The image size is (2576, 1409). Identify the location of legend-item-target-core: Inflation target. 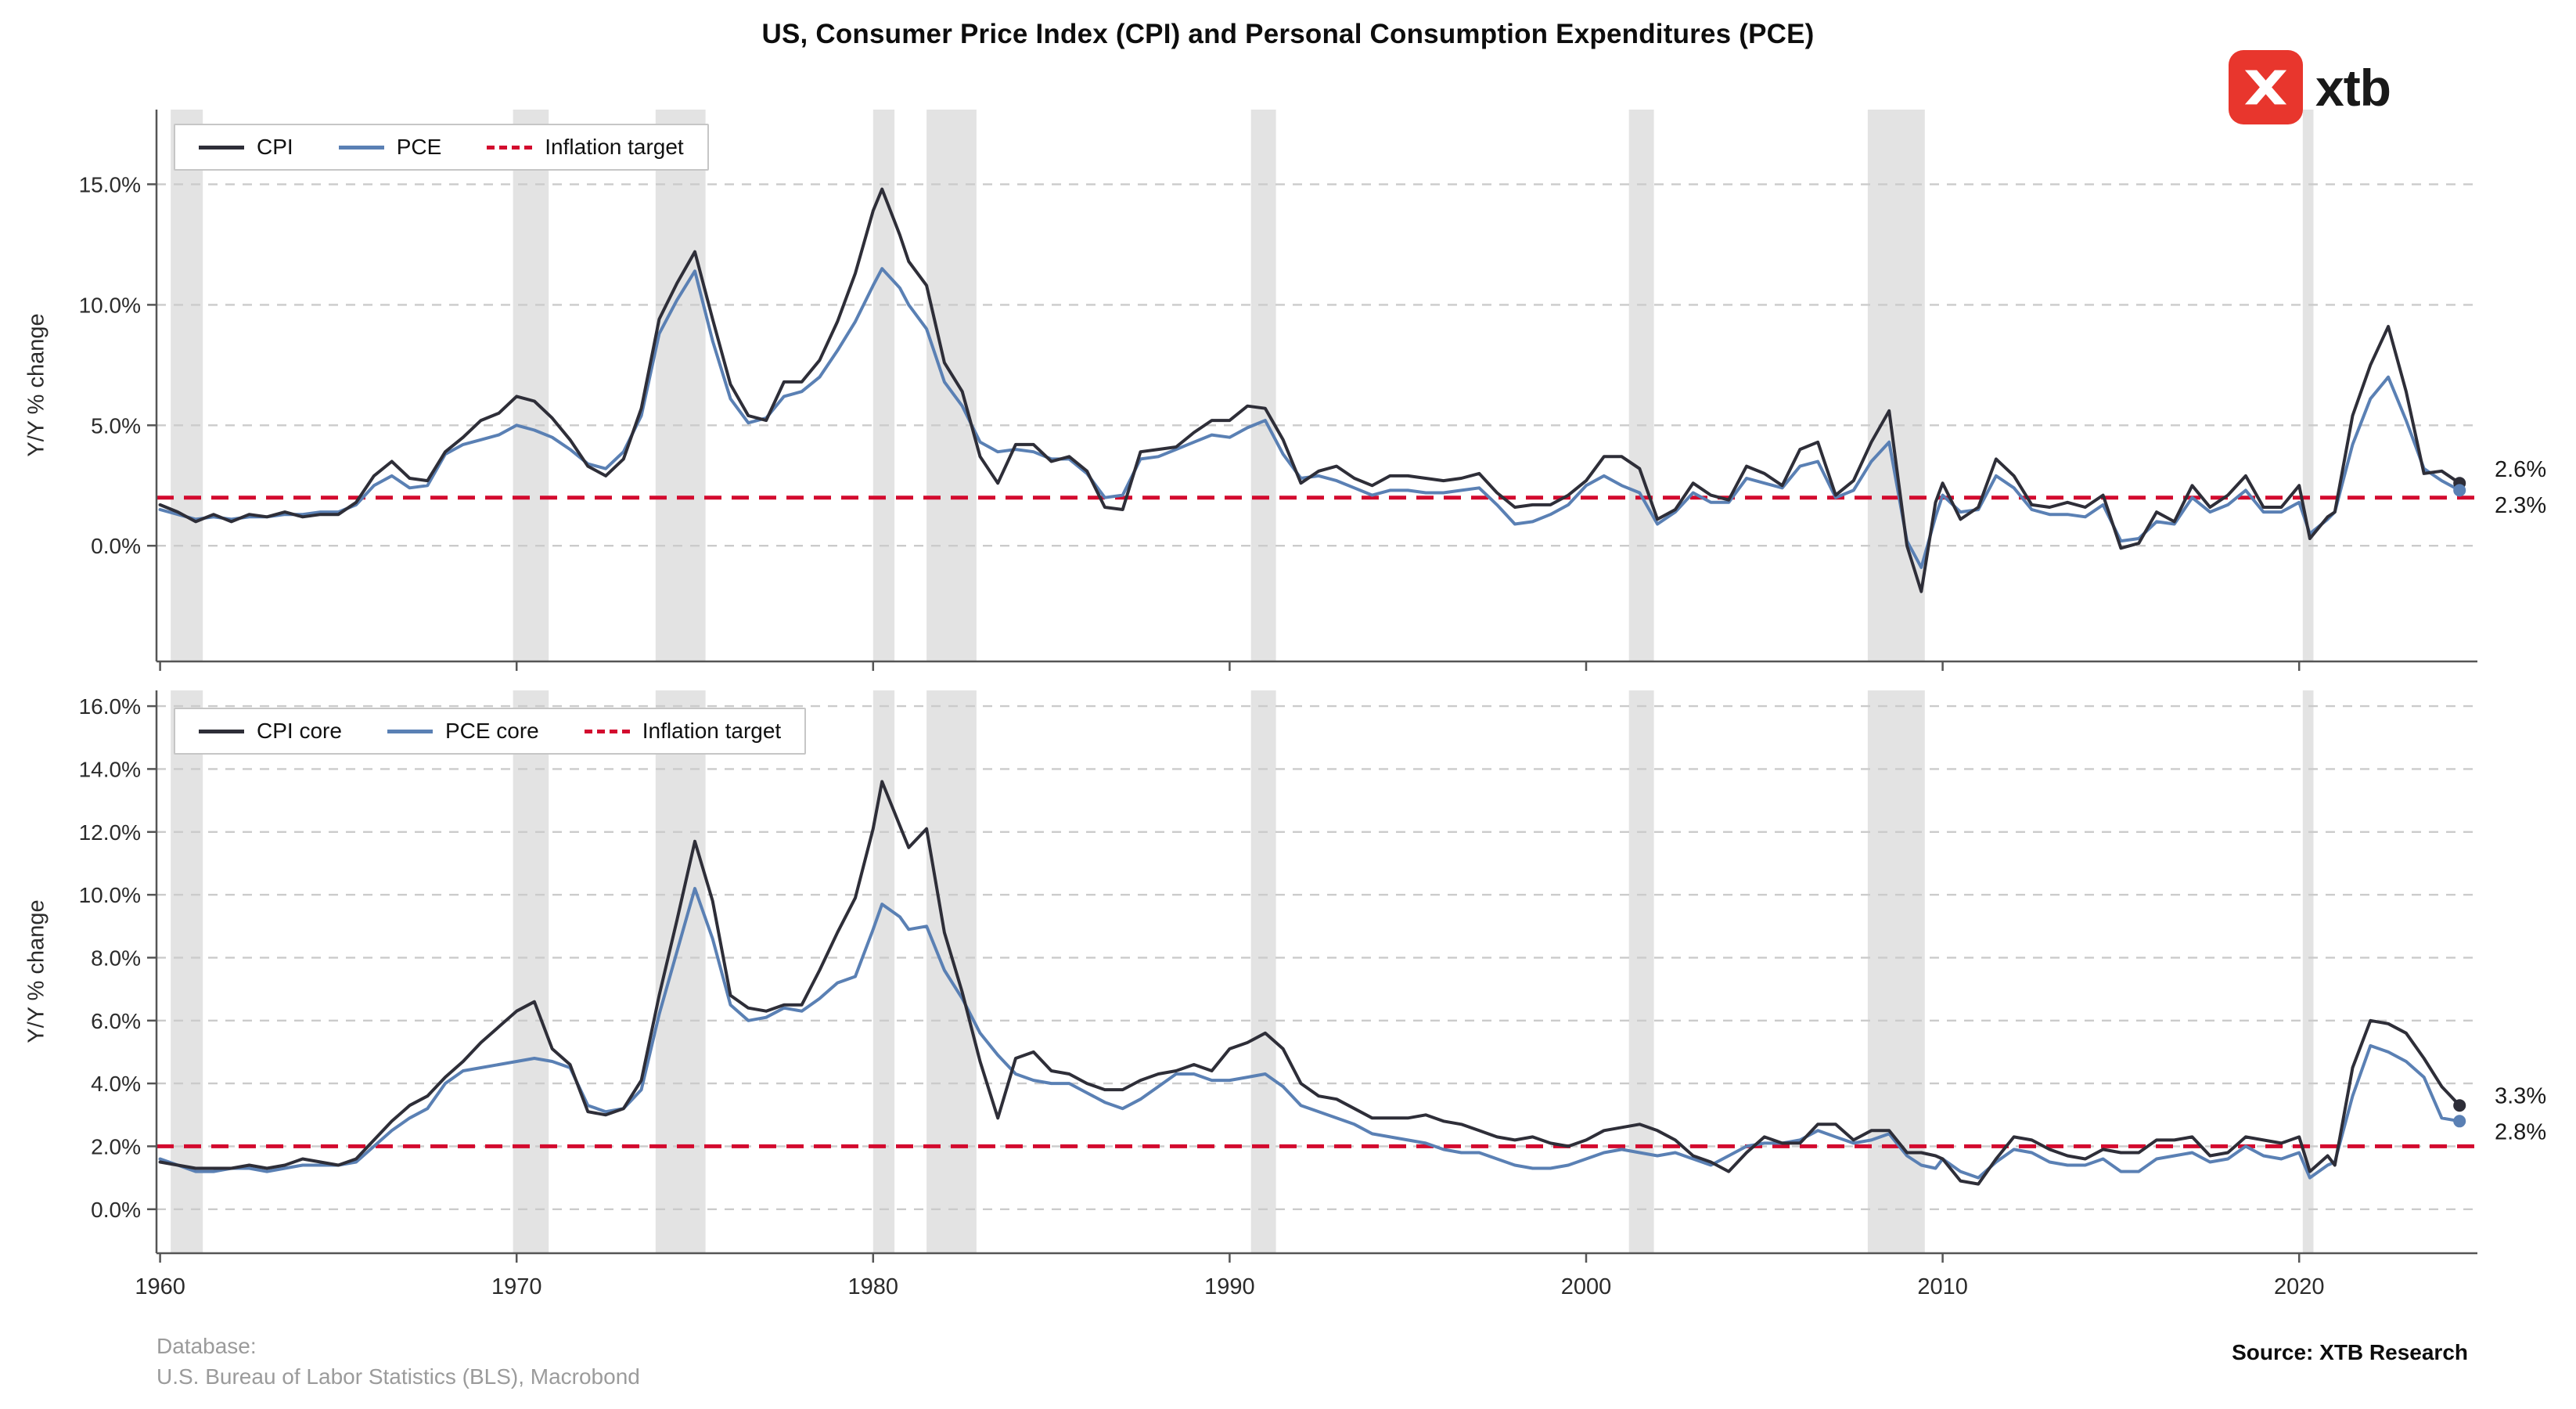
(683, 731).